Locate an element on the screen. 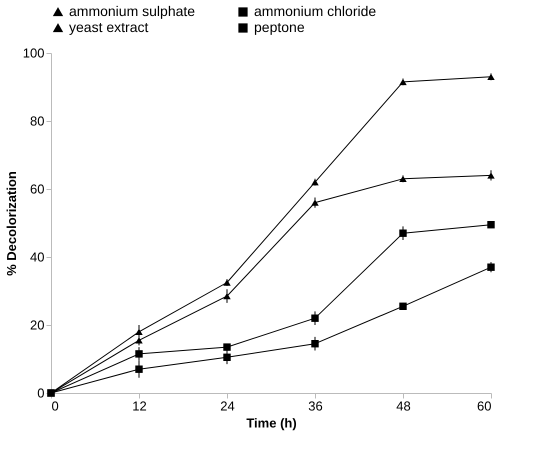 The width and height of the screenshot is (553, 476). x-tick-label: 24 is located at coordinates (227, 406).